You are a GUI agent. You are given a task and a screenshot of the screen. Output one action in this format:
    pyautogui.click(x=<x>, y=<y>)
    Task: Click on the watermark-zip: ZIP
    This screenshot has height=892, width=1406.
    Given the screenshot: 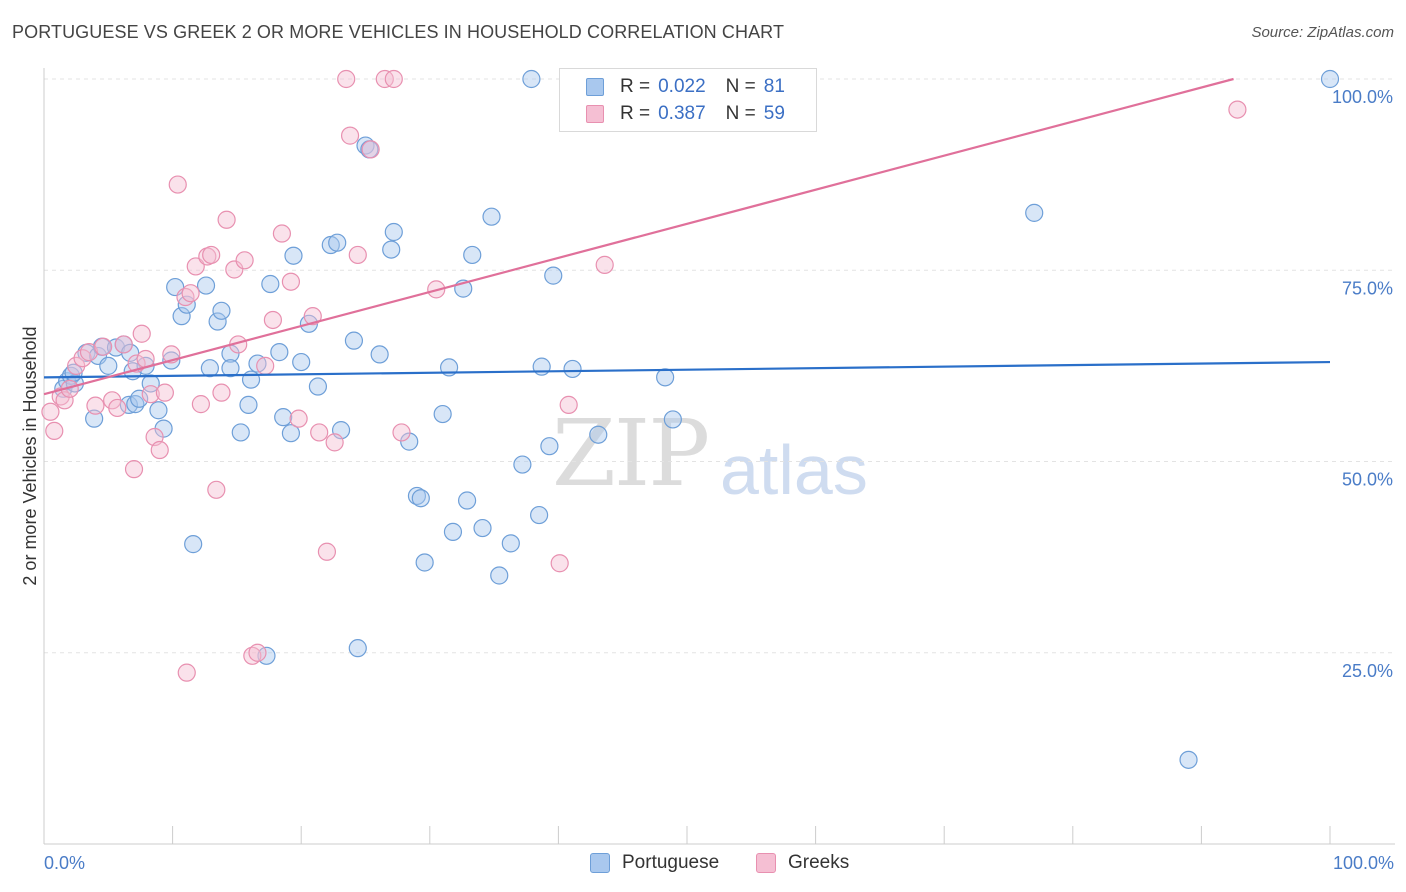 What is the action you would take?
    pyautogui.click(x=631, y=453)
    